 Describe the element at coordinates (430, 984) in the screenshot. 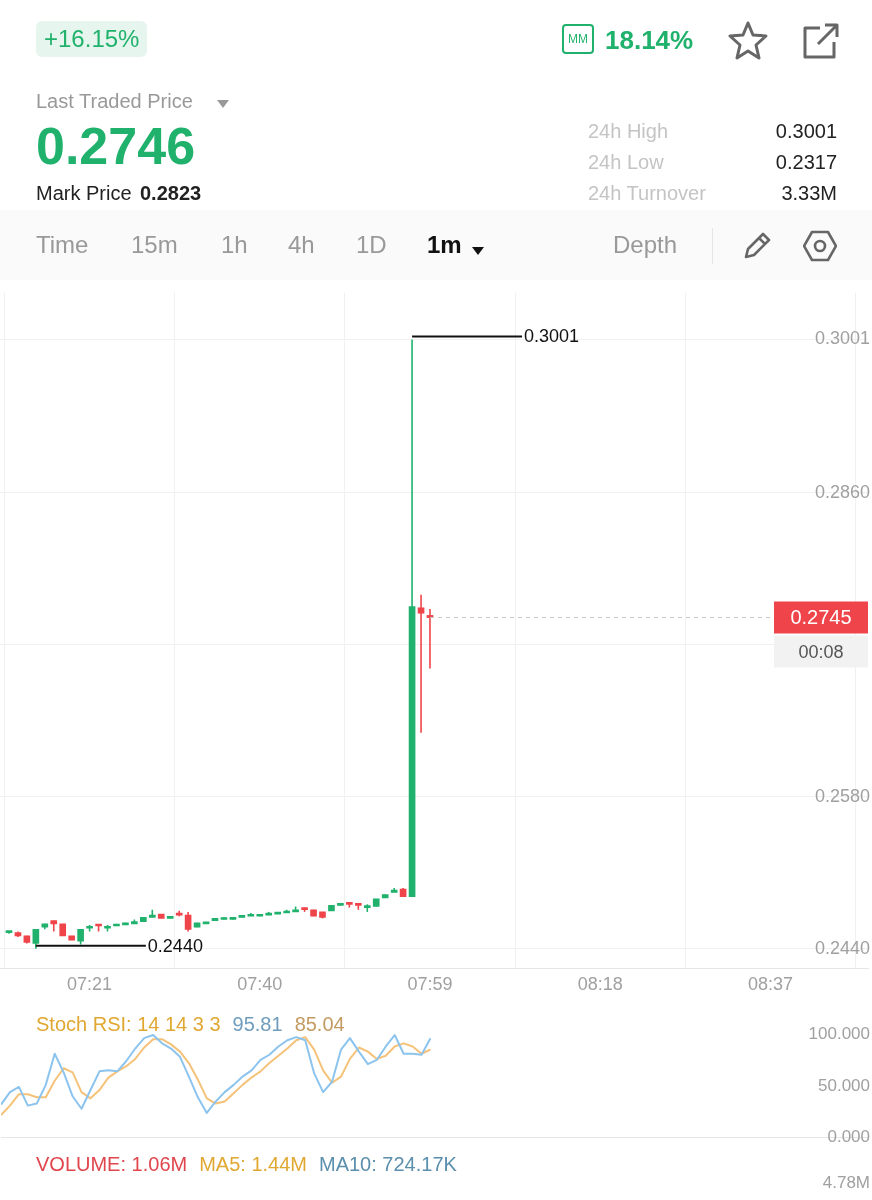

I see `x-tick-label: 07:59` at that location.